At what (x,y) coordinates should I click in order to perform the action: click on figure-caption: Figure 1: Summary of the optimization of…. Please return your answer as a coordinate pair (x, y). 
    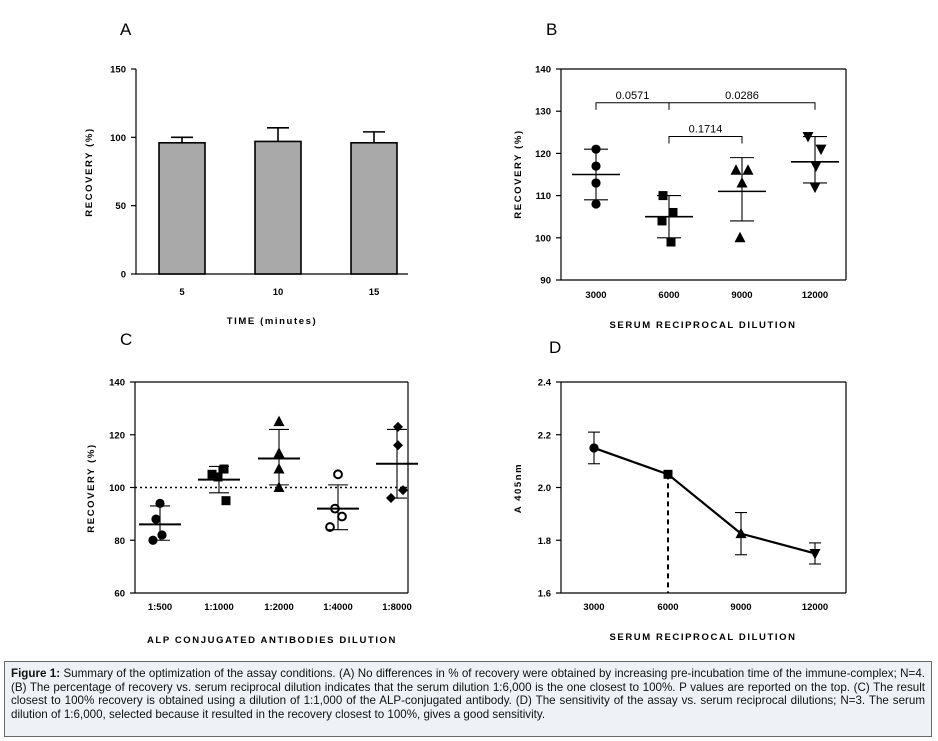
    Looking at the image, I should click on (468, 694).